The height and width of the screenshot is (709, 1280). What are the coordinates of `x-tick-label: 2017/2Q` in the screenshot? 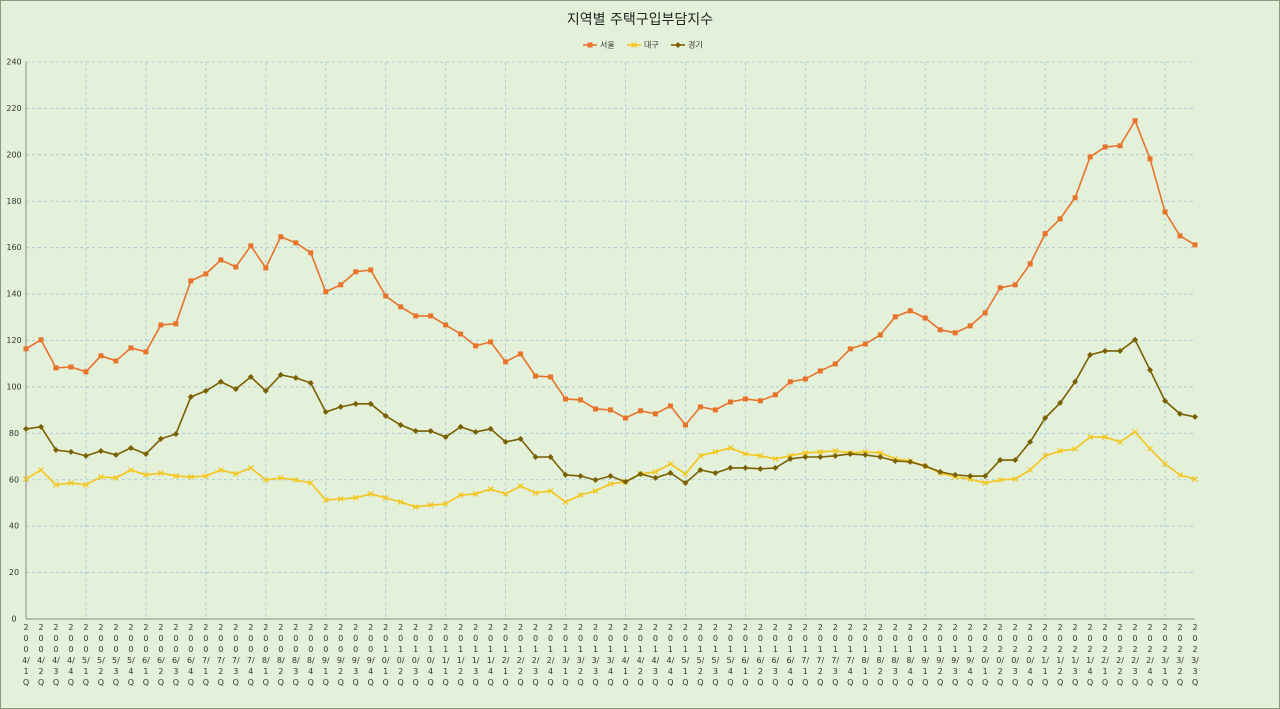 It's located at (820, 655).